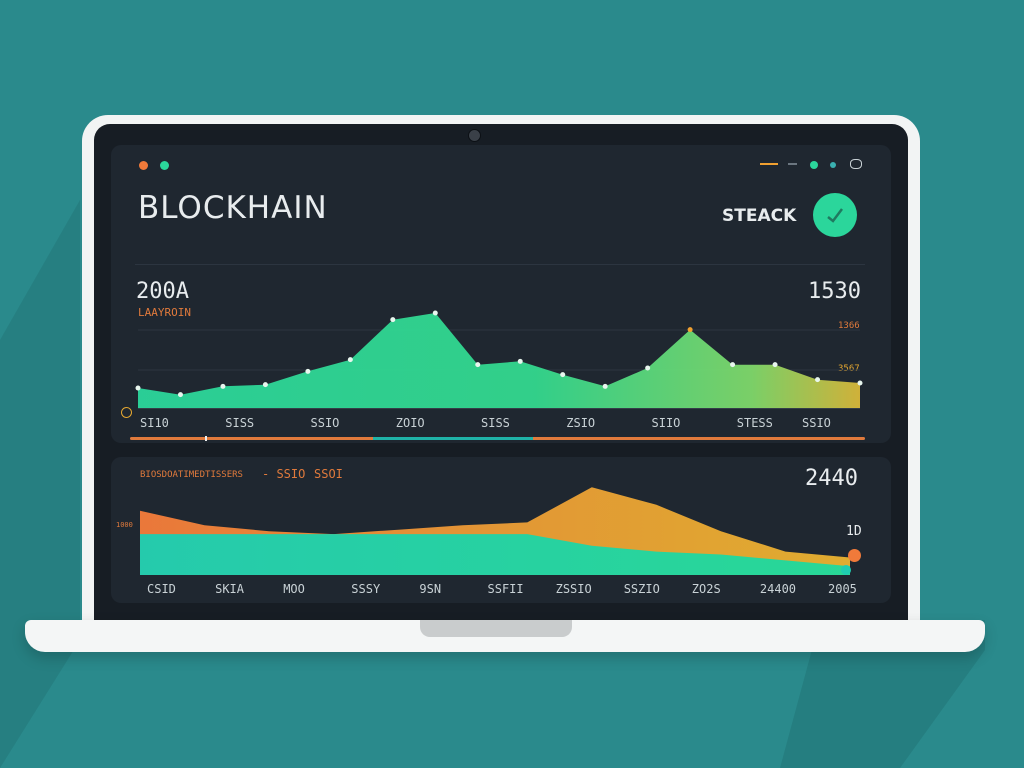 This screenshot has width=1024, height=768. I want to click on bottom-x-tick: SSZIO, so click(641, 589).